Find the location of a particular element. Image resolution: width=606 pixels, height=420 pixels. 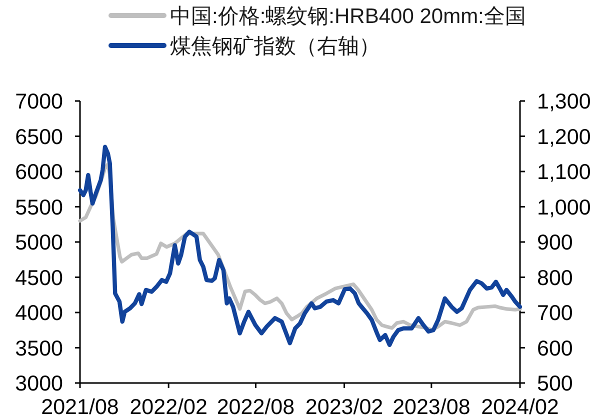

y-tick-label: 5500 is located at coordinates (39, 207).